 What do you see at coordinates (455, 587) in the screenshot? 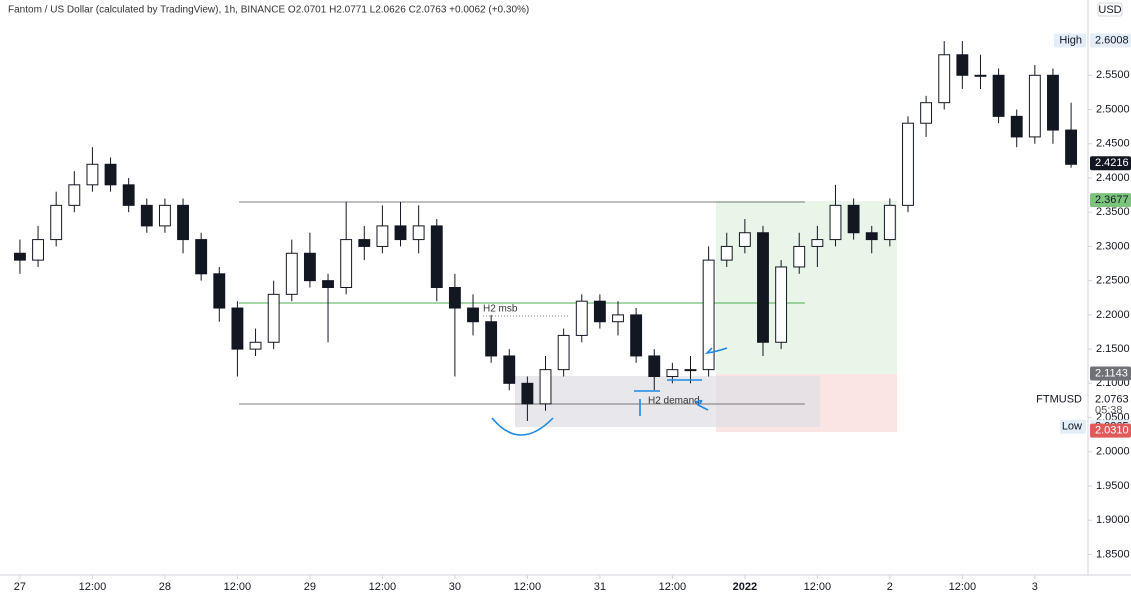
I see `x-tick-label: 30` at bounding box center [455, 587].